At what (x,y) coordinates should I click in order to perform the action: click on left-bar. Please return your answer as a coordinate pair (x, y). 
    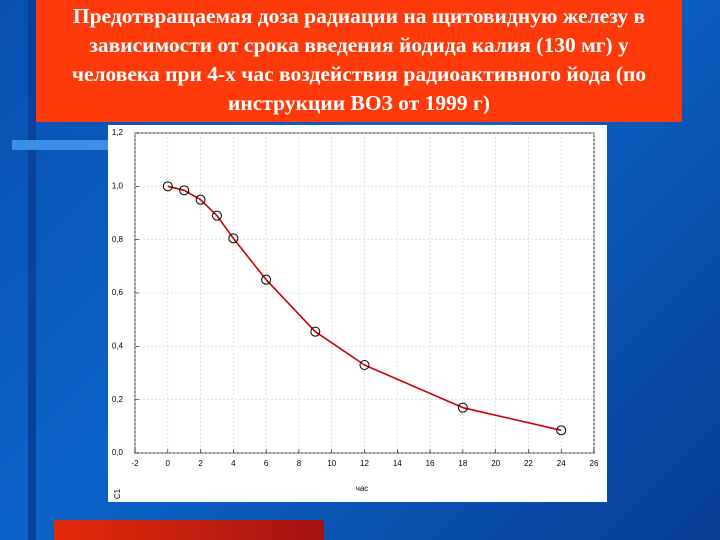
    Looking at the image, I should click on (32, 270).